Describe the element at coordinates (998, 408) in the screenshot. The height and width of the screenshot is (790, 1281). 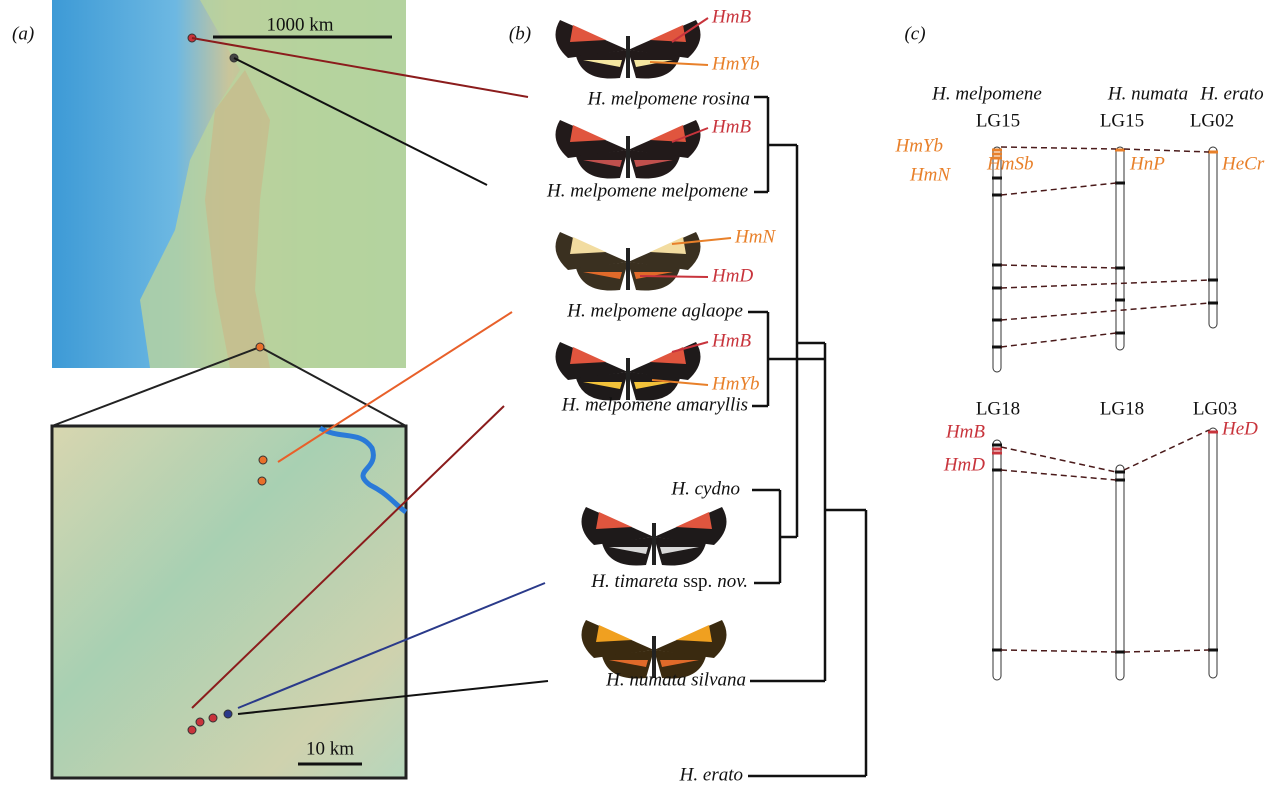
I see `lg-label: LG18` at that location.